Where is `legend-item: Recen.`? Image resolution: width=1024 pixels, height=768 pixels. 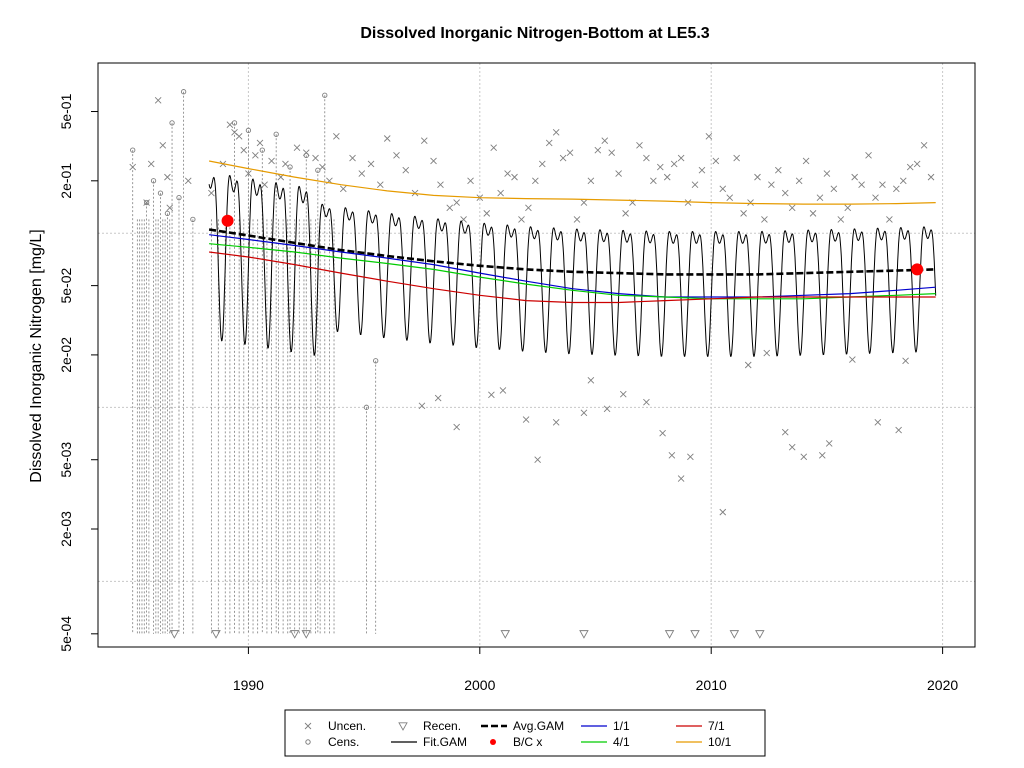 legend-item: Recen. is located at coordinates (429, 726).